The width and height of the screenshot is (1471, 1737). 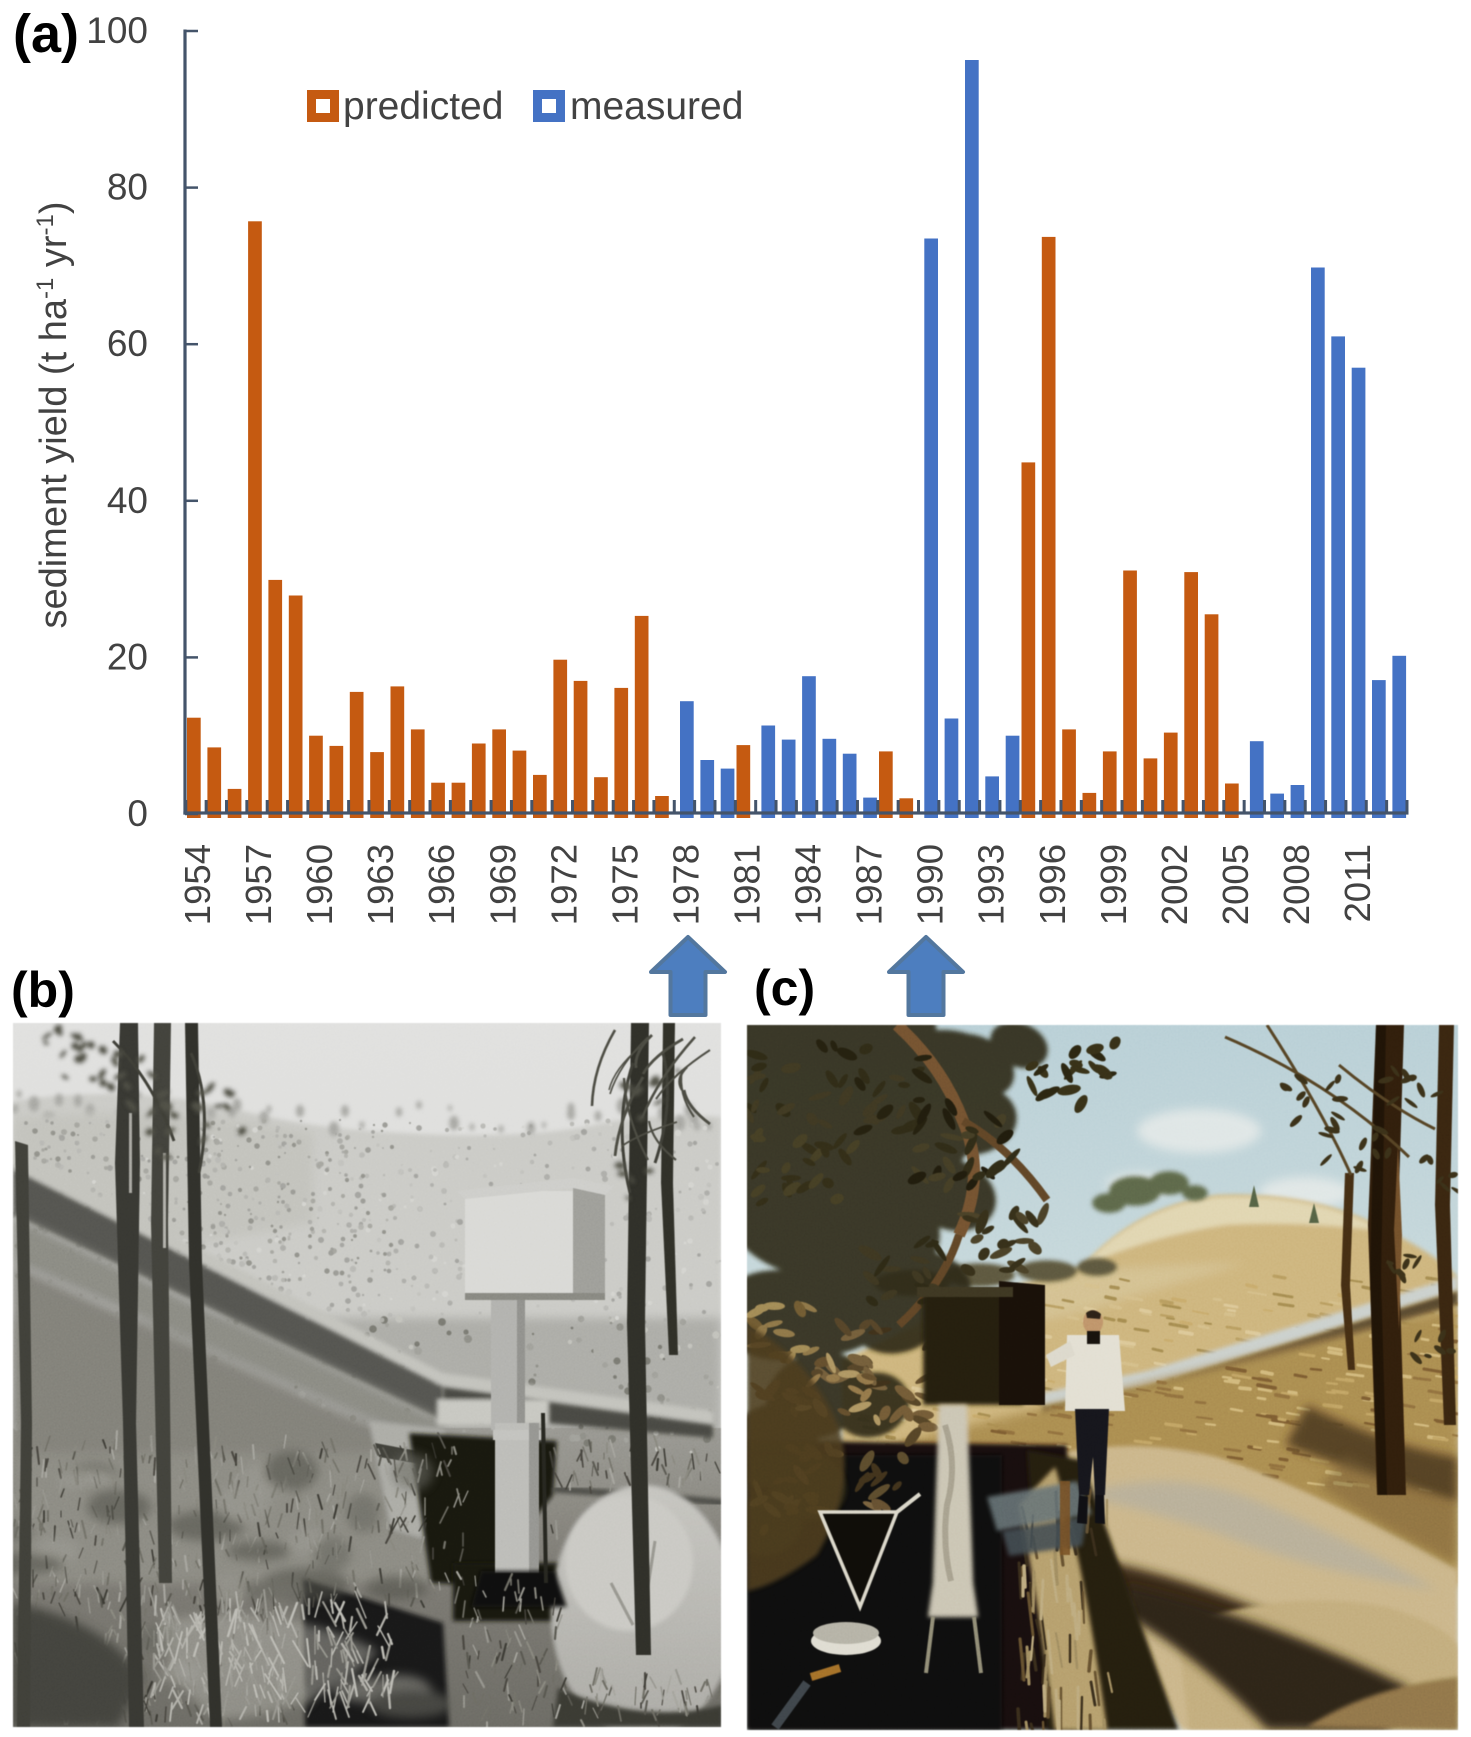 I want to click on svg-text: 1954, so click(x=197, y=884).